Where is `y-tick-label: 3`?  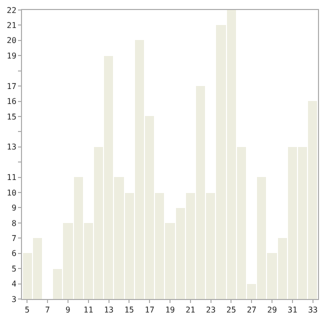 y-tick-label: 3 is located at coordinates (14, 299).